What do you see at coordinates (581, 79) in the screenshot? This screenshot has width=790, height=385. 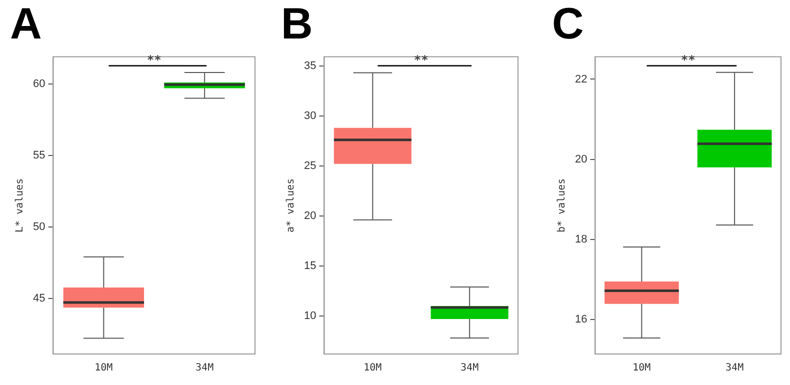 I see `y-tick-label: 22` at bounding box center [581, 79].